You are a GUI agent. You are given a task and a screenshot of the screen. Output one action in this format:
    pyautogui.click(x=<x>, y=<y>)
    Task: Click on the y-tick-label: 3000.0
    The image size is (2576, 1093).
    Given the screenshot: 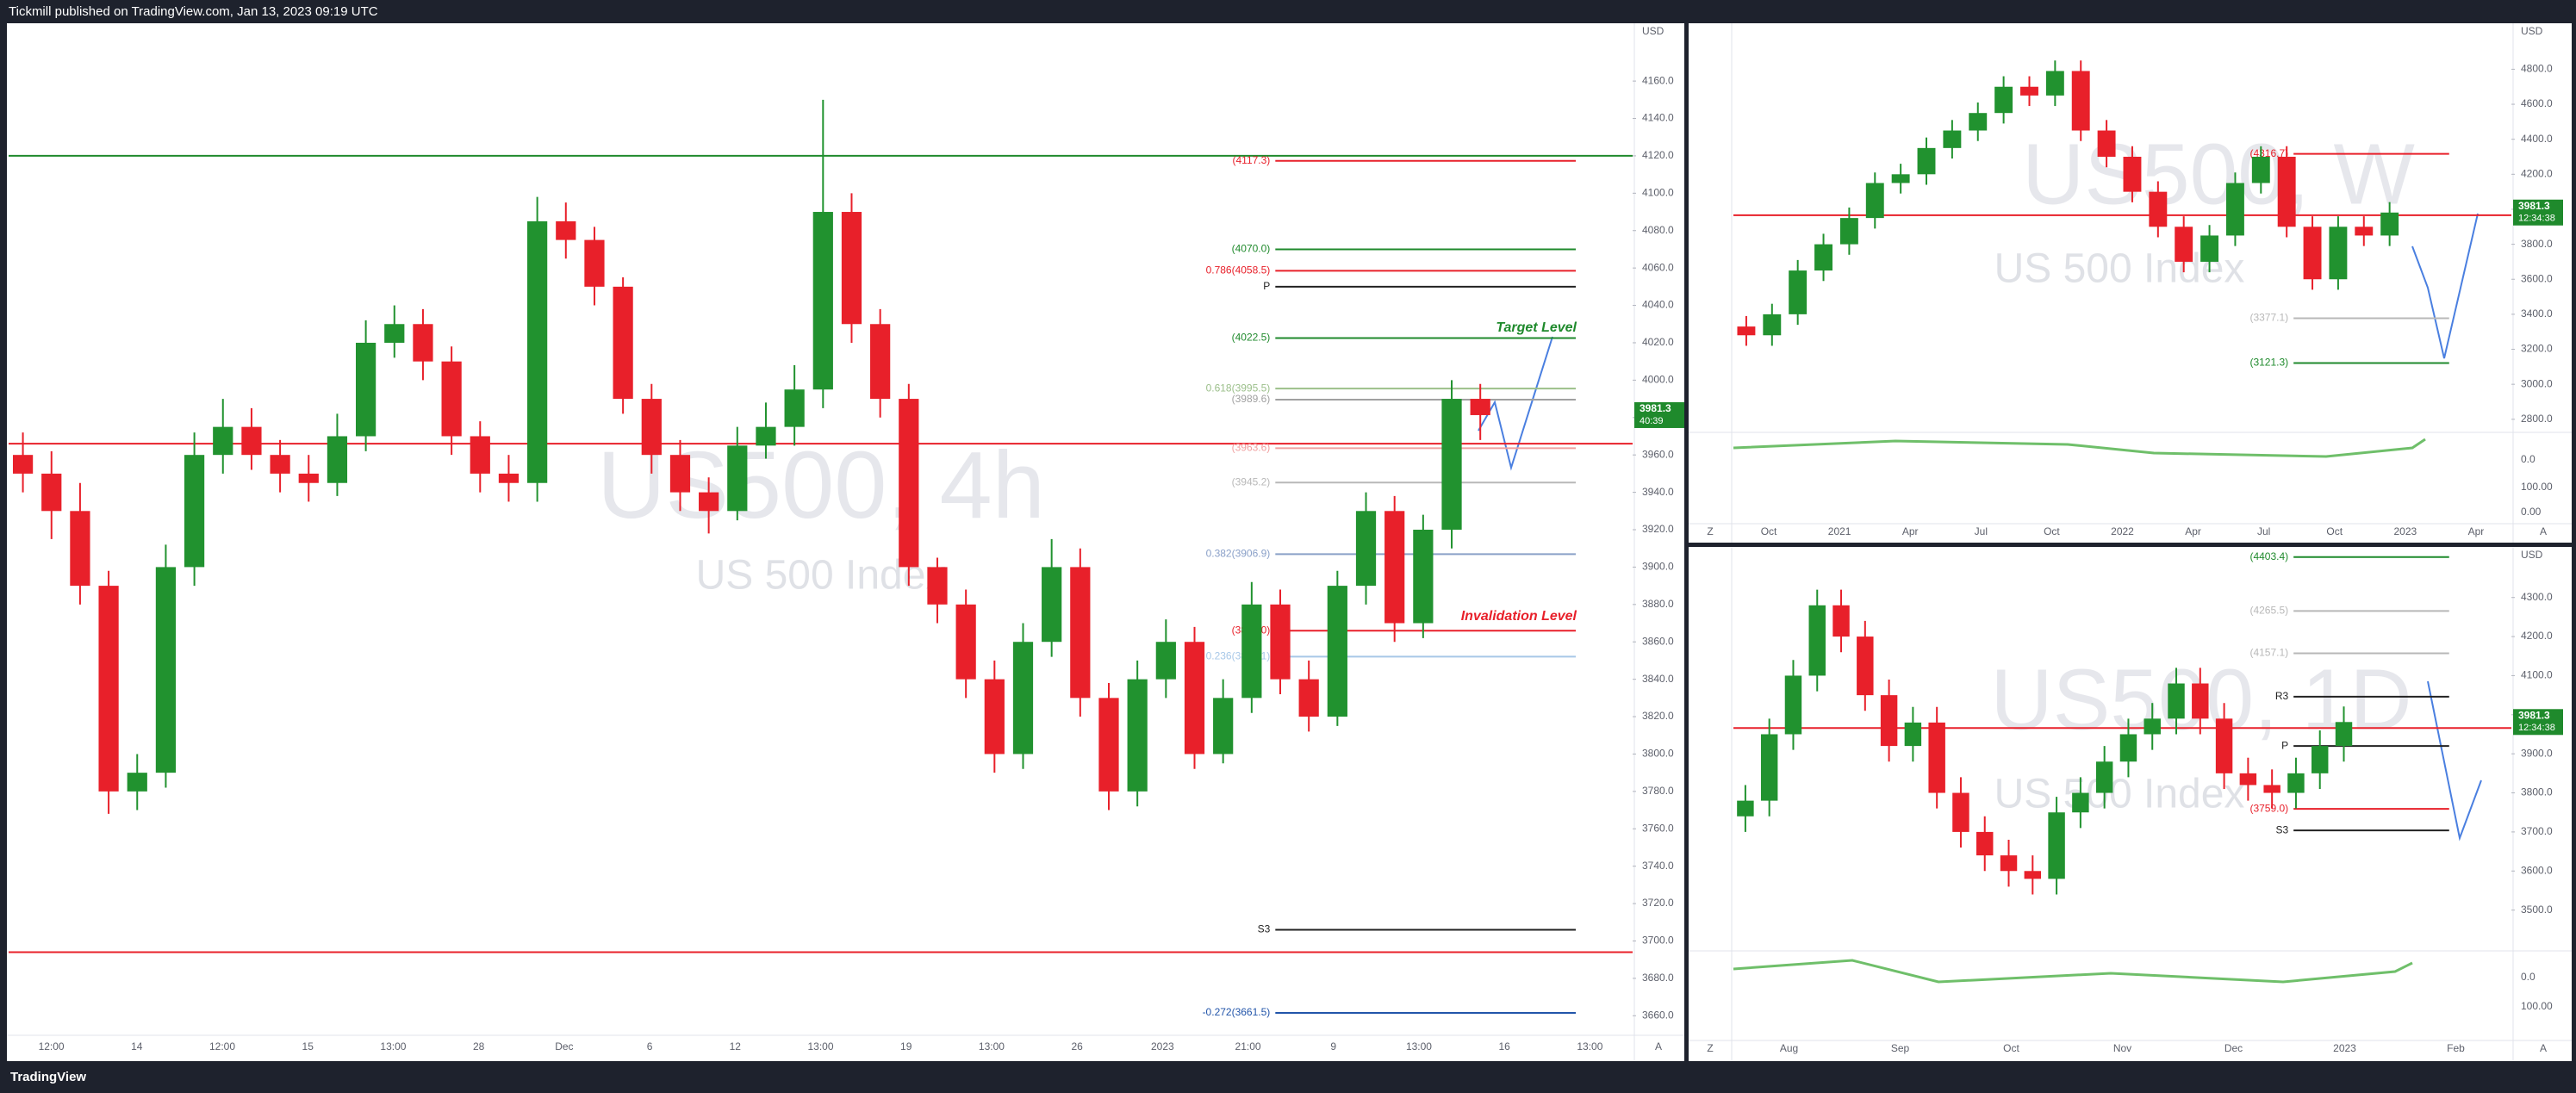 What is the action you would take?
    pyautogui.click(x=2537, y=383)
    